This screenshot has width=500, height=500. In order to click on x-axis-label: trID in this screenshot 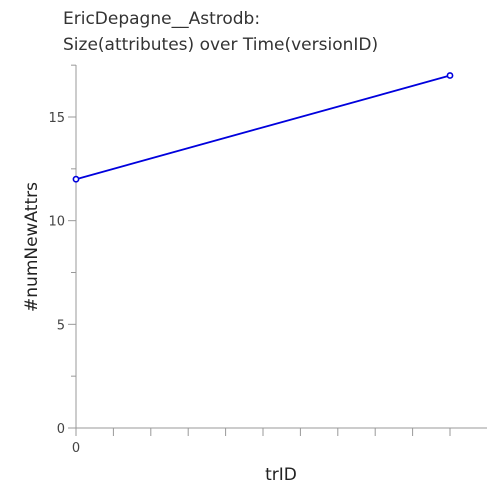, I will do `click(281, 475)`.